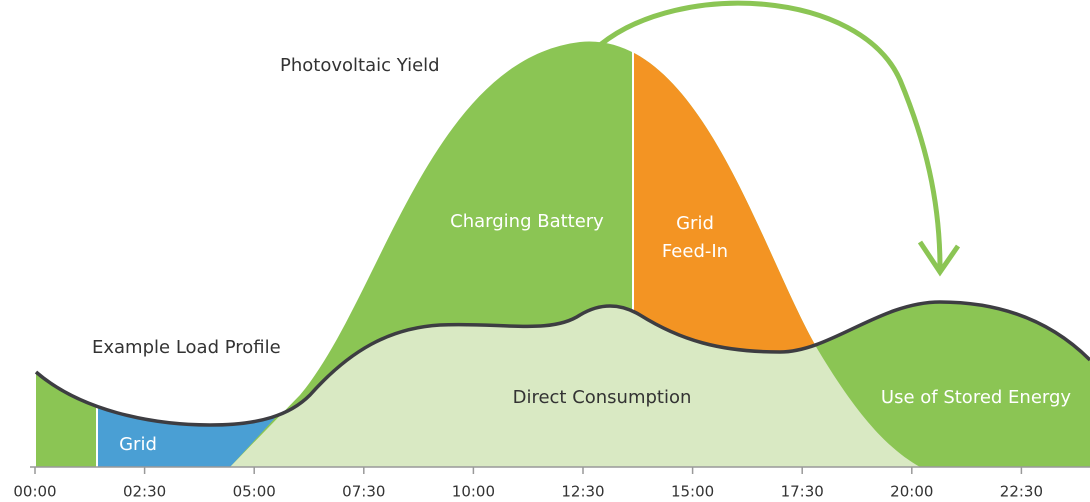 This screenshot has width=1090, height=502. I want to click on x-tick-label: 22:30, so click(1021, 492).